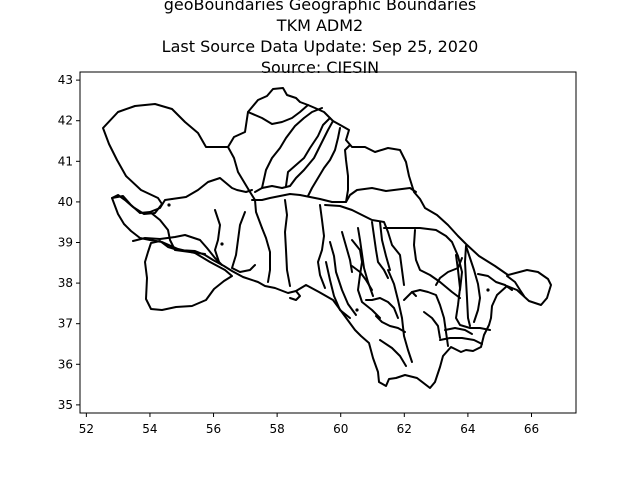 The image size is (640, 480). What do you see at coordinates (65, 364) in the screenshot?
I see `y-tick-label: 36` at bounding box center [65, 364].